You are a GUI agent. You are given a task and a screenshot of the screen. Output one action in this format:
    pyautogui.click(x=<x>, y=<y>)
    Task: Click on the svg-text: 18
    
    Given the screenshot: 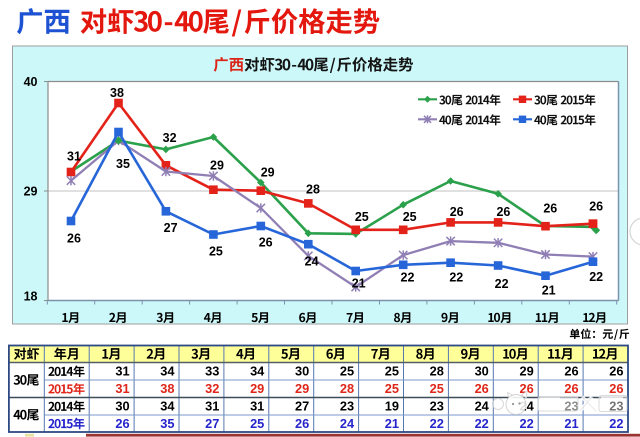 What is the action you would take?
    pyautogui.click(x=31, y=297)
    